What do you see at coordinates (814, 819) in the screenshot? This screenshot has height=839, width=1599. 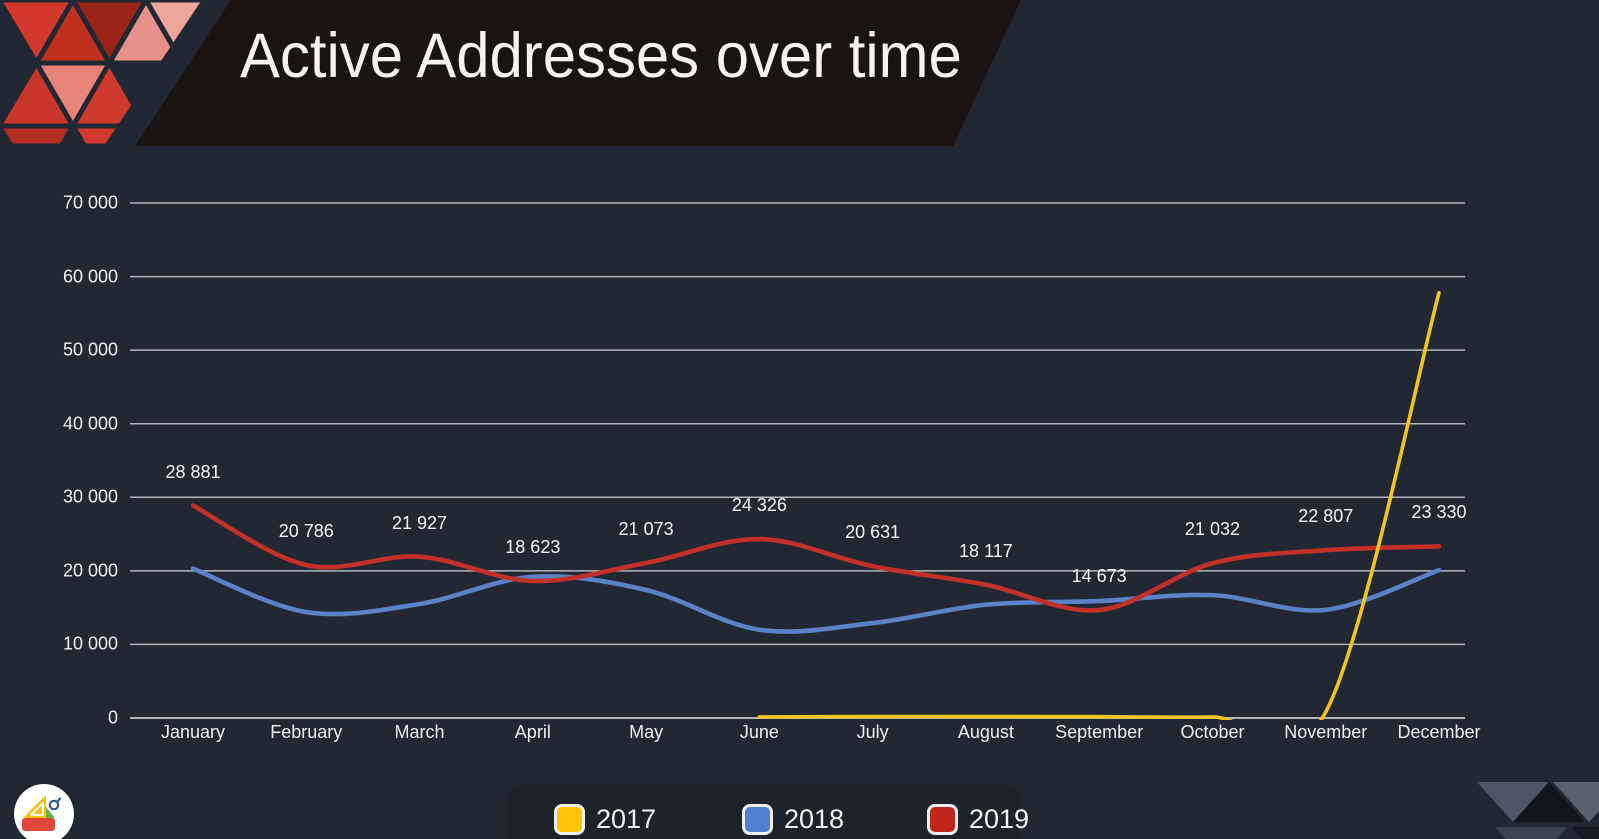 I see `legend-label: 2018` at bounding box center [814, 819].